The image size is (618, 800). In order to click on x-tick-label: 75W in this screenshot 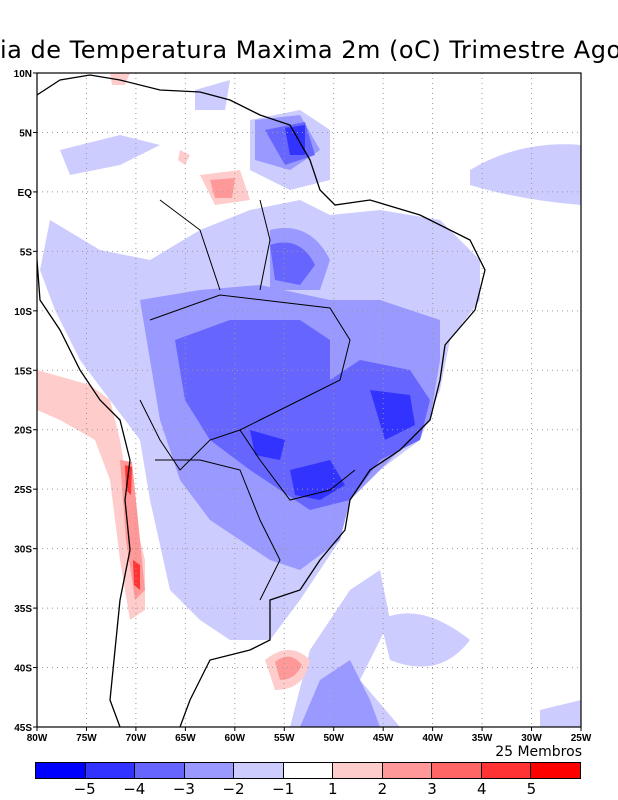, I will do `click(86, 738)`.